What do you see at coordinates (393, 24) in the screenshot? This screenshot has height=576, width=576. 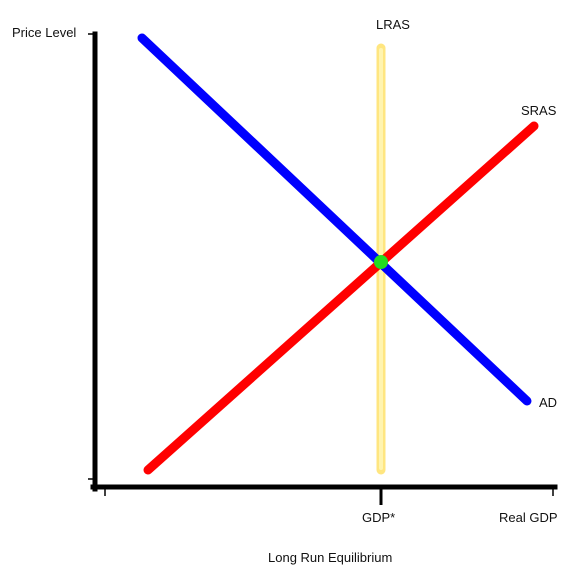 I see `lras-label: LRAS` at bounding box center [393, 24].